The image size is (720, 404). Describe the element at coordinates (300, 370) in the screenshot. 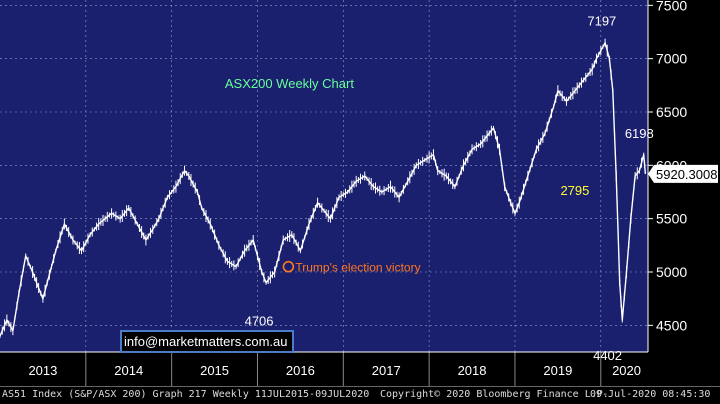

I see `x-tick-label: 2016` at that location.